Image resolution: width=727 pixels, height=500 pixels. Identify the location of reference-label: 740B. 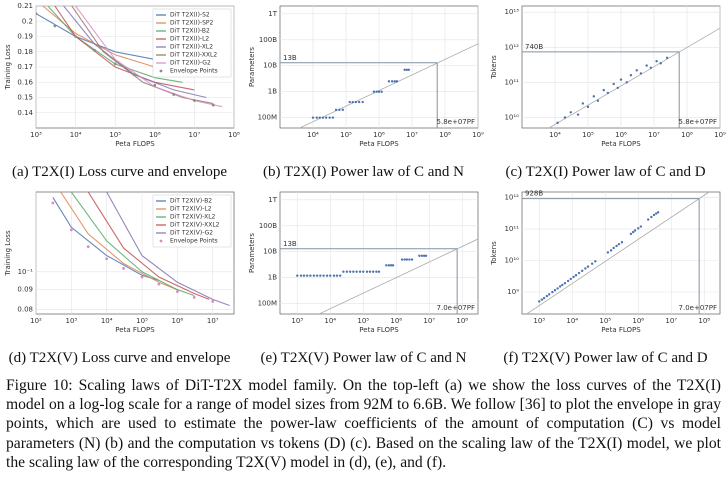
(534, 47).